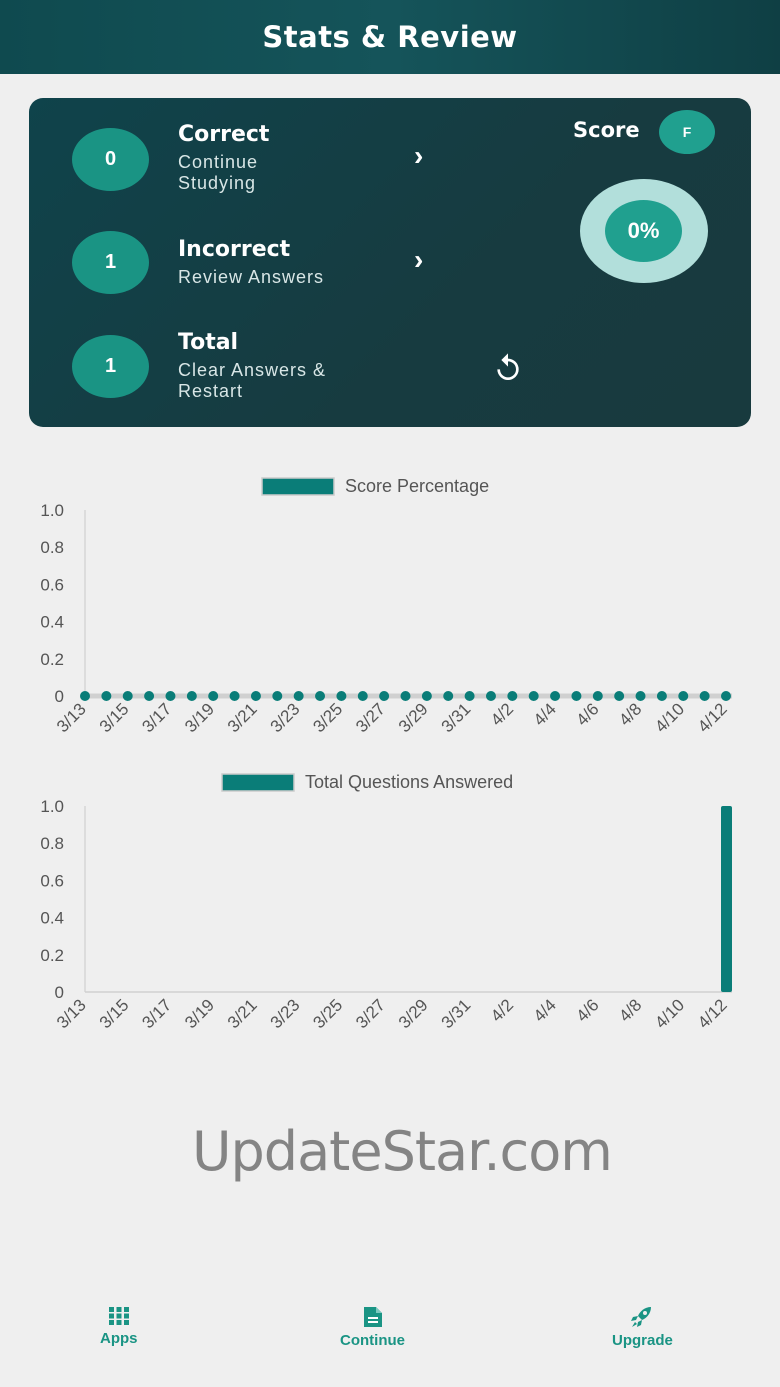 Image resolution: width=780 pixels, height=1387 pixels. What do you see at coordinates (372, 1317) in the screenshot?
I see `document-icon` at bounding box center [372, 1317].